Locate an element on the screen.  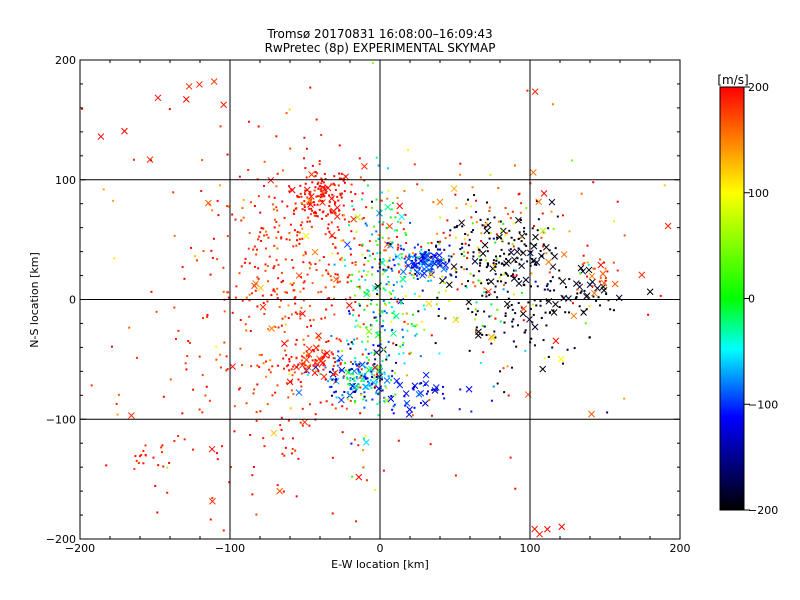
y-tick-label: 0 is located at coordinates (72, 300).